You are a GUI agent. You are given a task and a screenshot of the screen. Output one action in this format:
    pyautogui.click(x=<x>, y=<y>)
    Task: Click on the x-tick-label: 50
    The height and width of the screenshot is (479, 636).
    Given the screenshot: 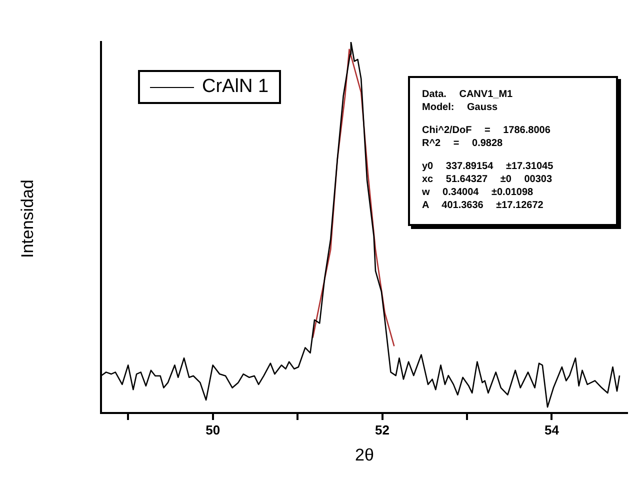 What is the action you would take?
    pyautogui.click(x=213, y=430)
    